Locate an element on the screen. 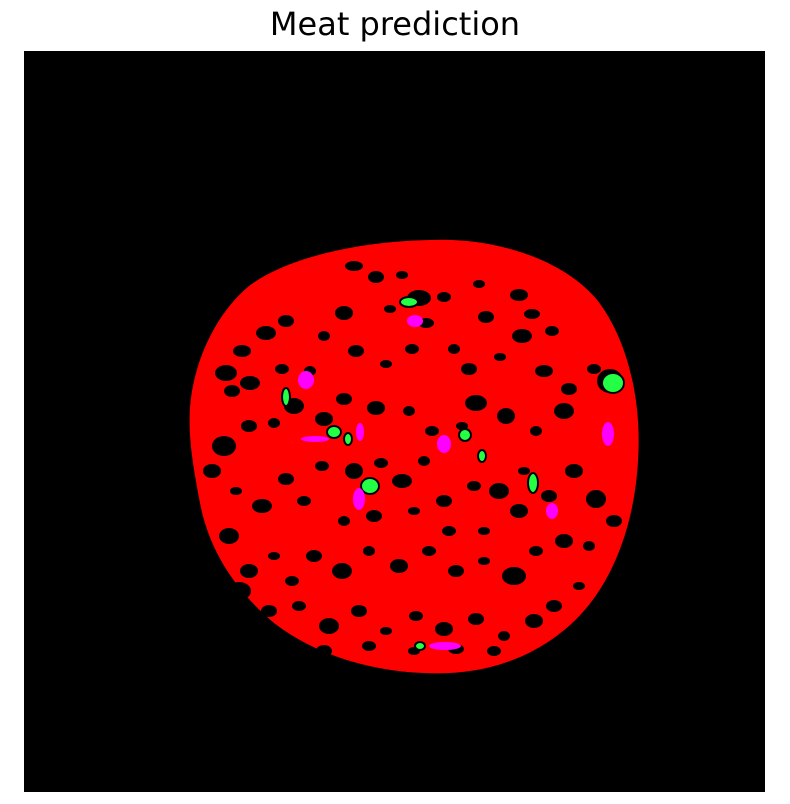 The height and width of the screenshot is (804, 790). figure-title: Meat prediction is located at coordinates (395, 24).